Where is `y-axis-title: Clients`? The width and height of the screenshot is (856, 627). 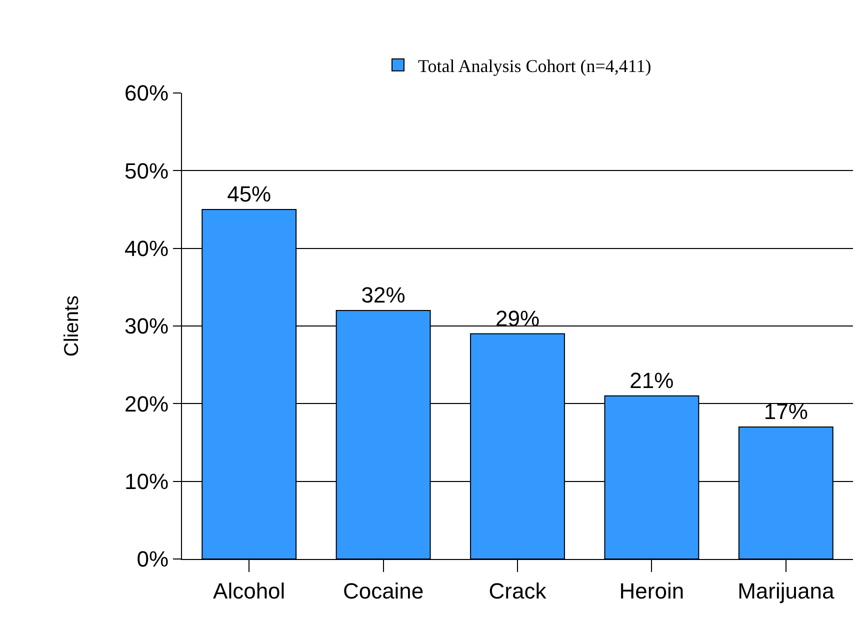
y-axis-title: Clients is located at coordinates (72, 326).